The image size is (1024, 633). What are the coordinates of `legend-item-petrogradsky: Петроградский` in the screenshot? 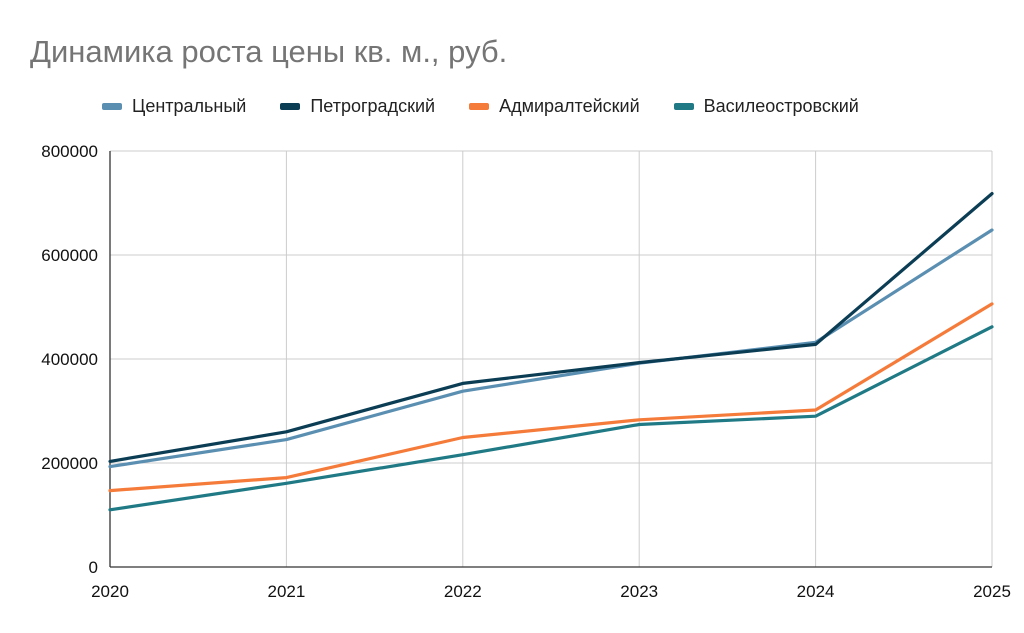 It's located at (357, 106).